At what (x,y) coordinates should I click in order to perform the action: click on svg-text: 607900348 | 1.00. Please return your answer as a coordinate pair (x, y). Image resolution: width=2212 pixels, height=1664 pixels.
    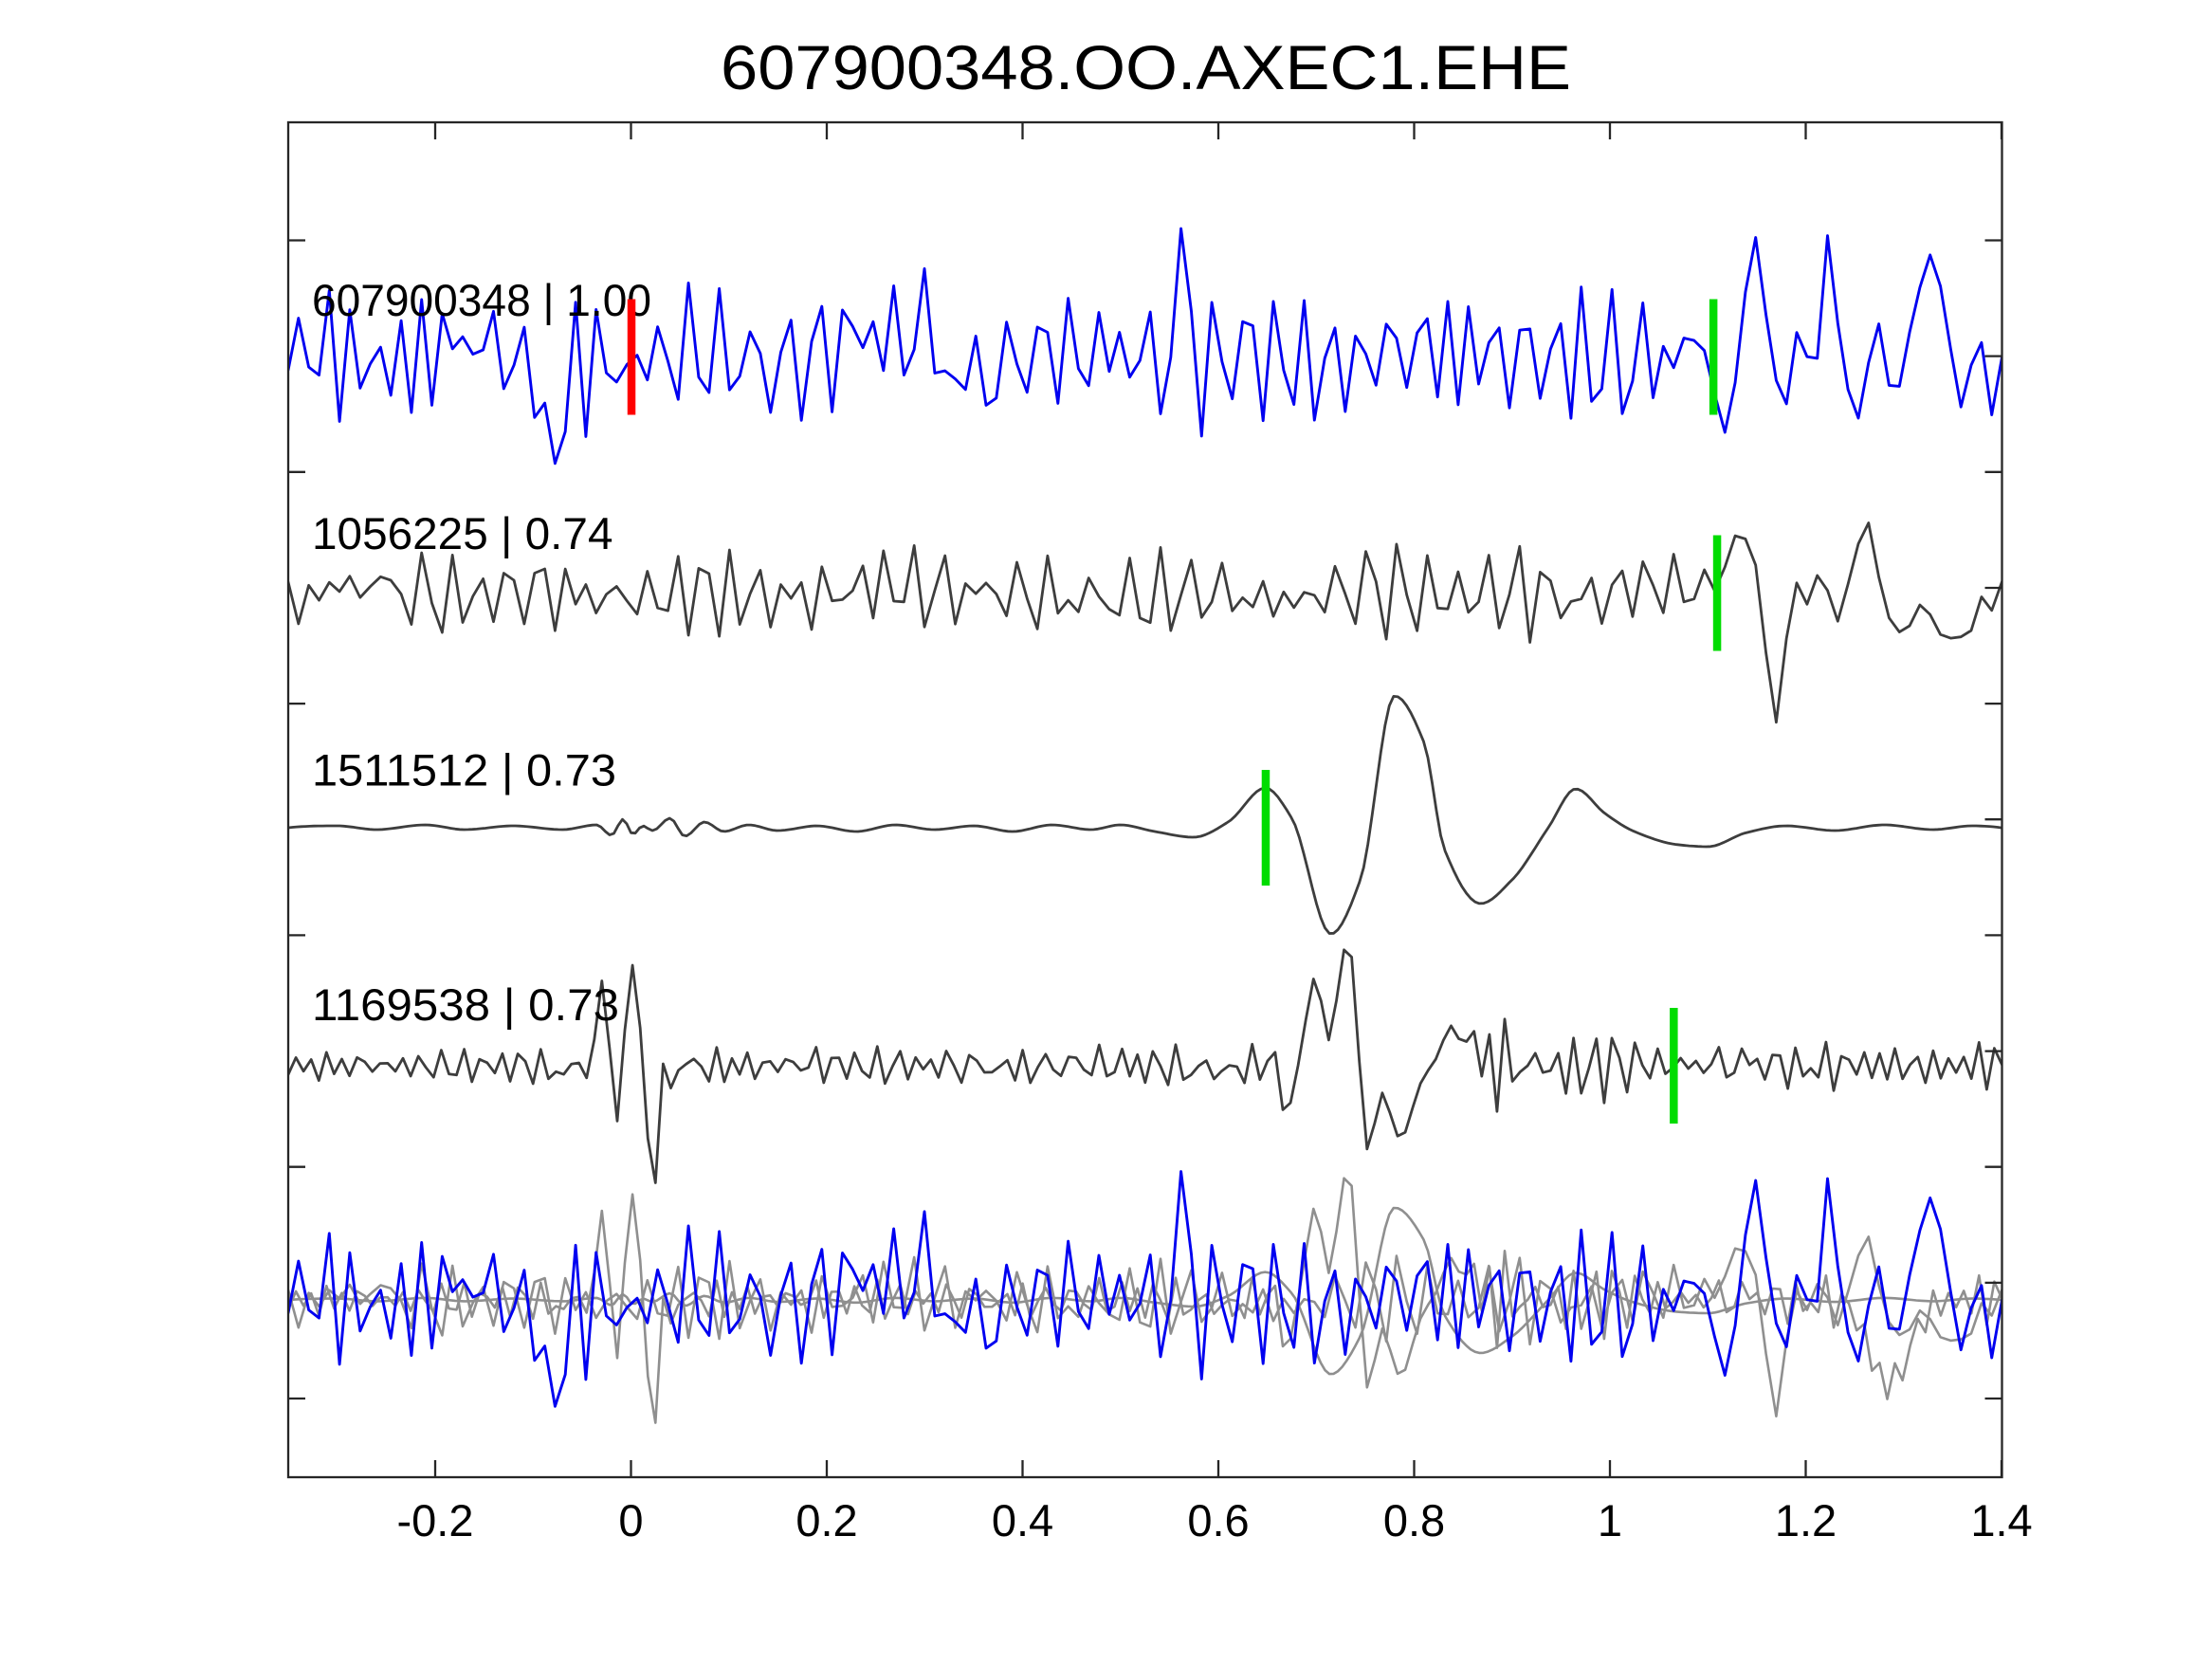
    Looking at the image, I should click on (481, 300).